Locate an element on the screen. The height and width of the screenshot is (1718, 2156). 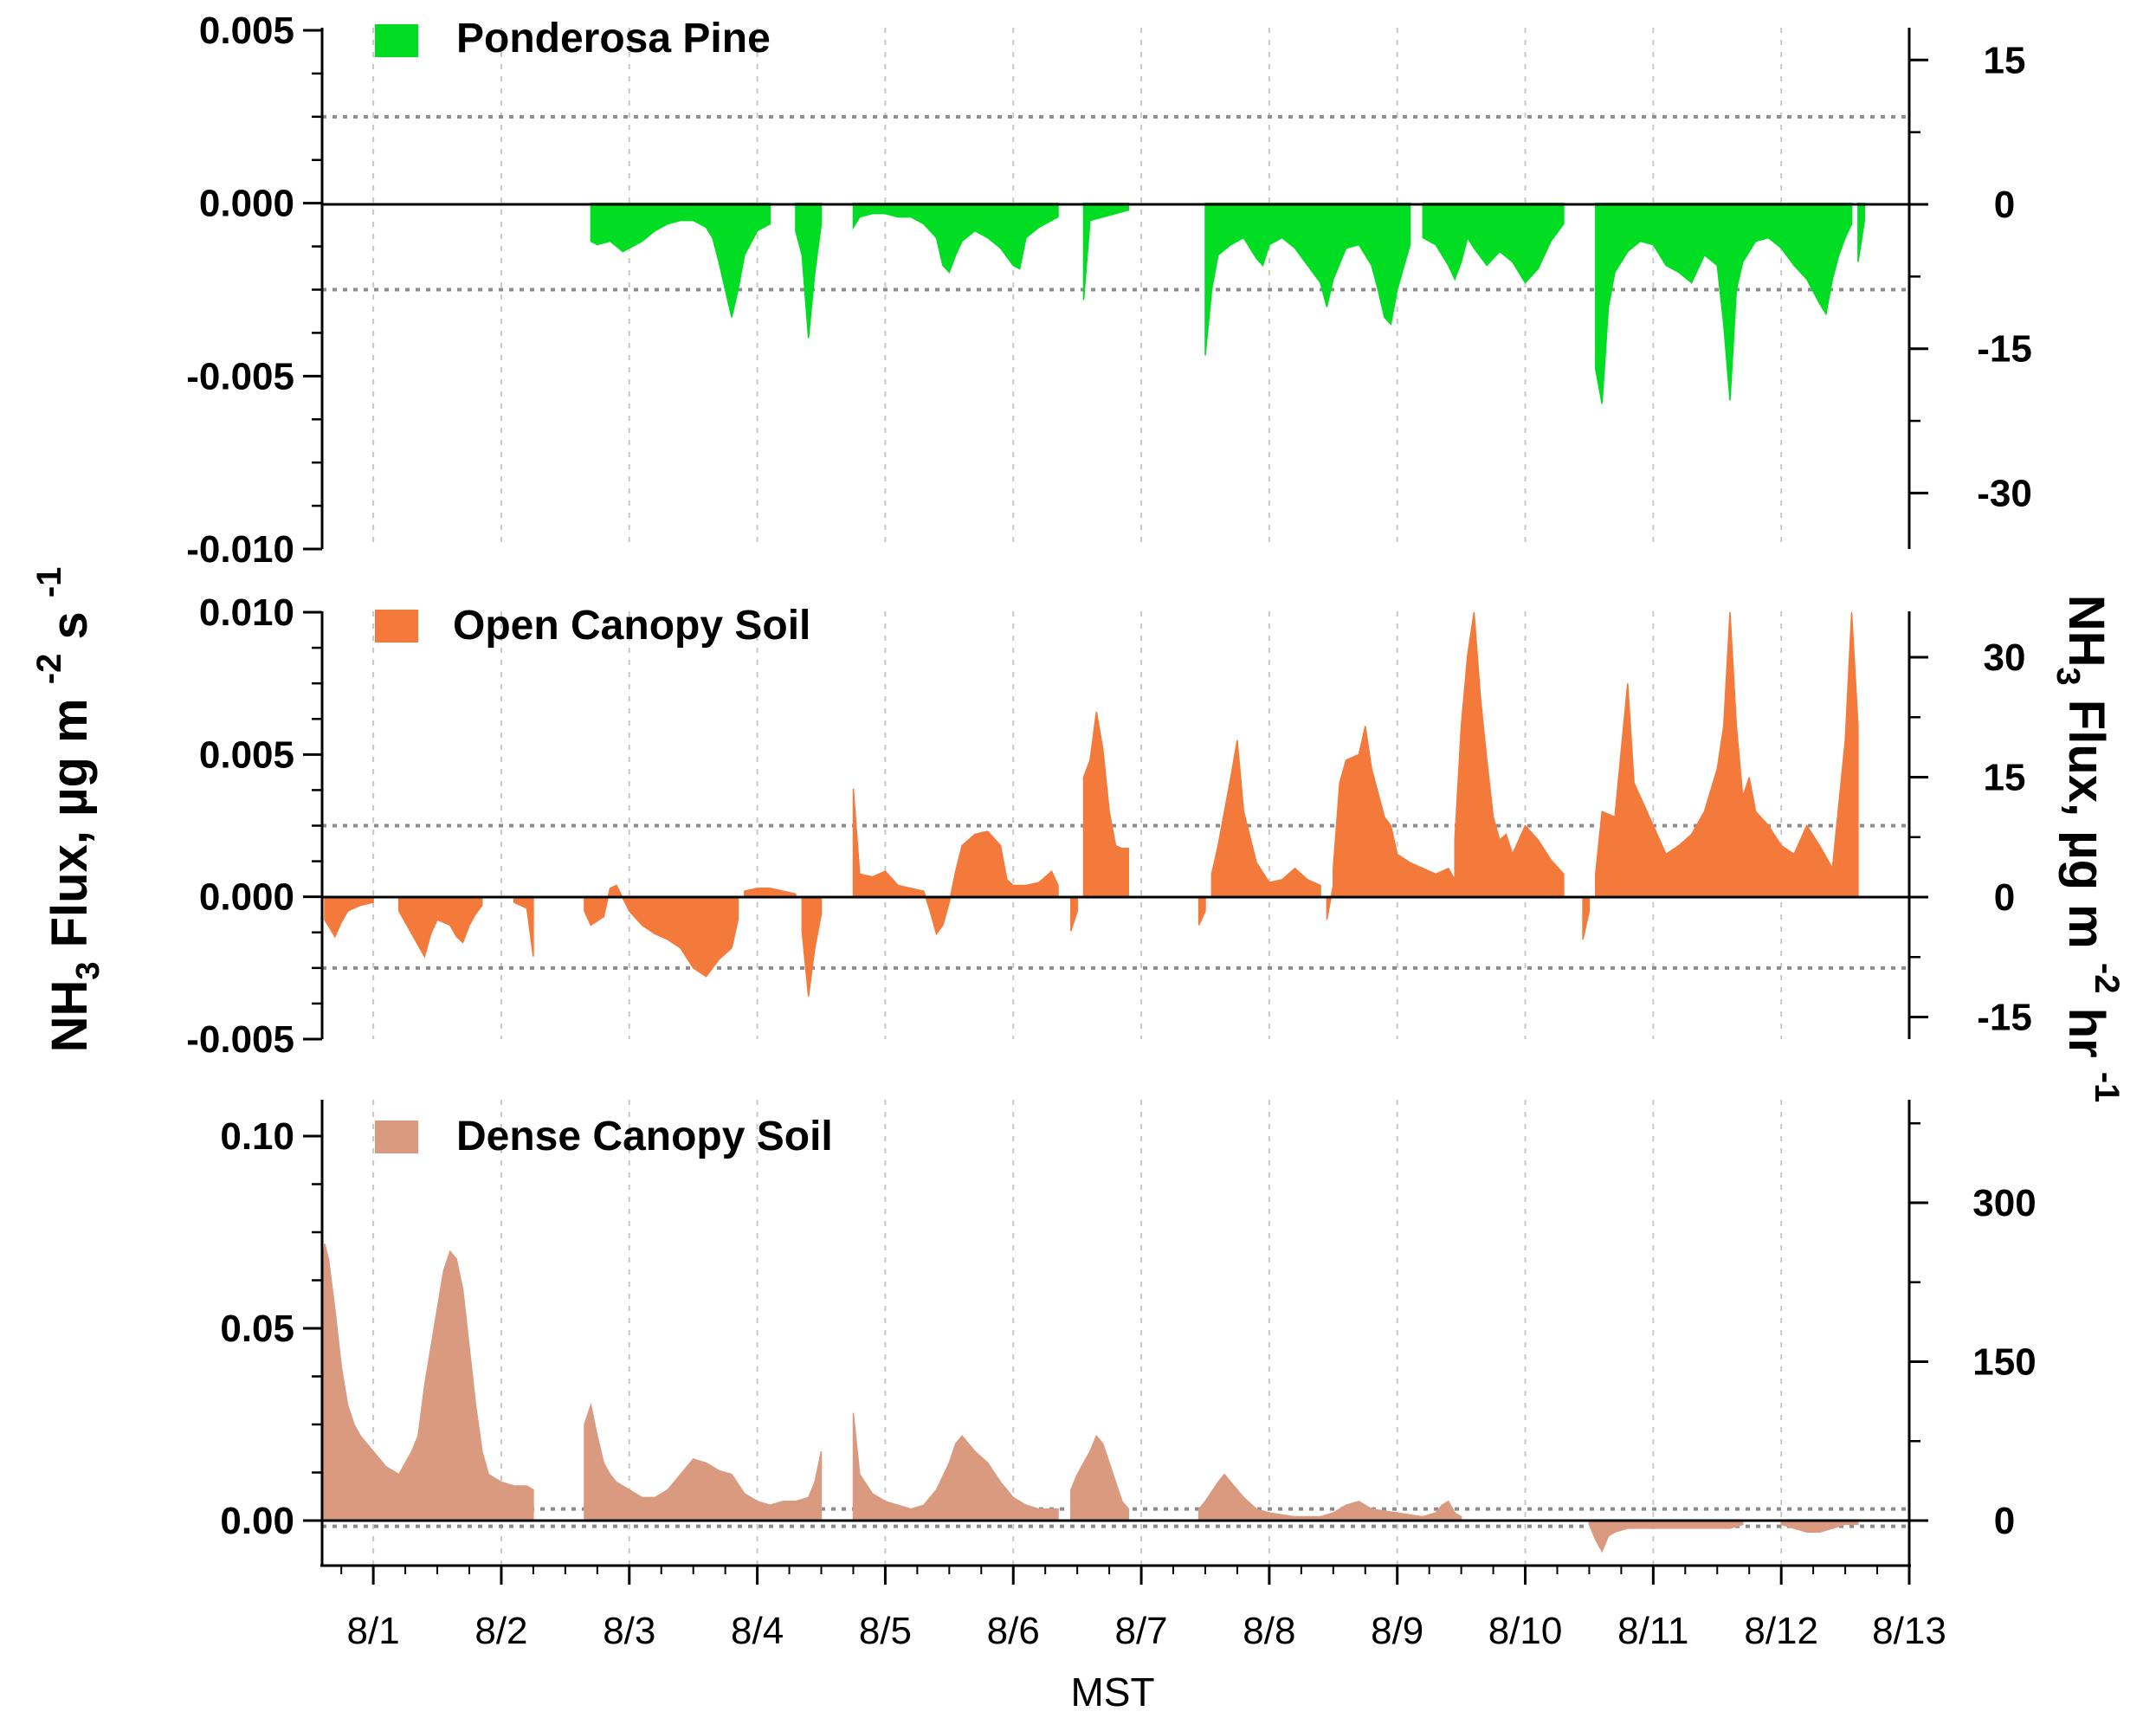
x-tick-label-7: 8/8 is located at coordinates (1269, 1631).